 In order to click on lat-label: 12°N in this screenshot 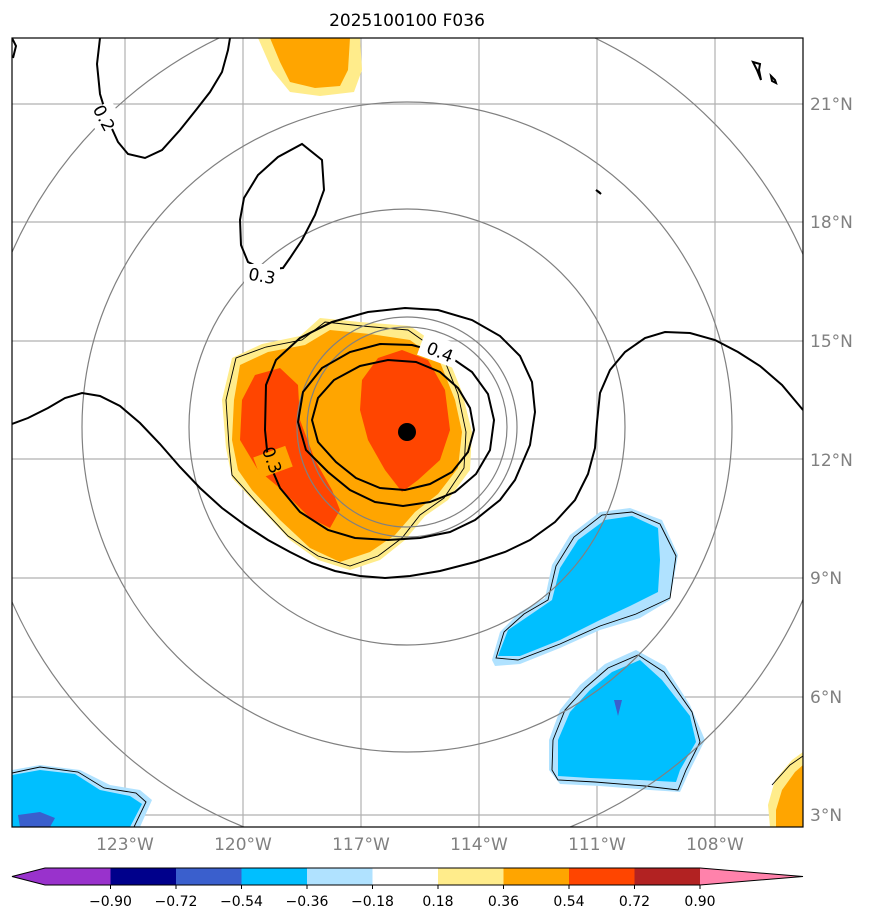, I will do `click(831, 461)`.